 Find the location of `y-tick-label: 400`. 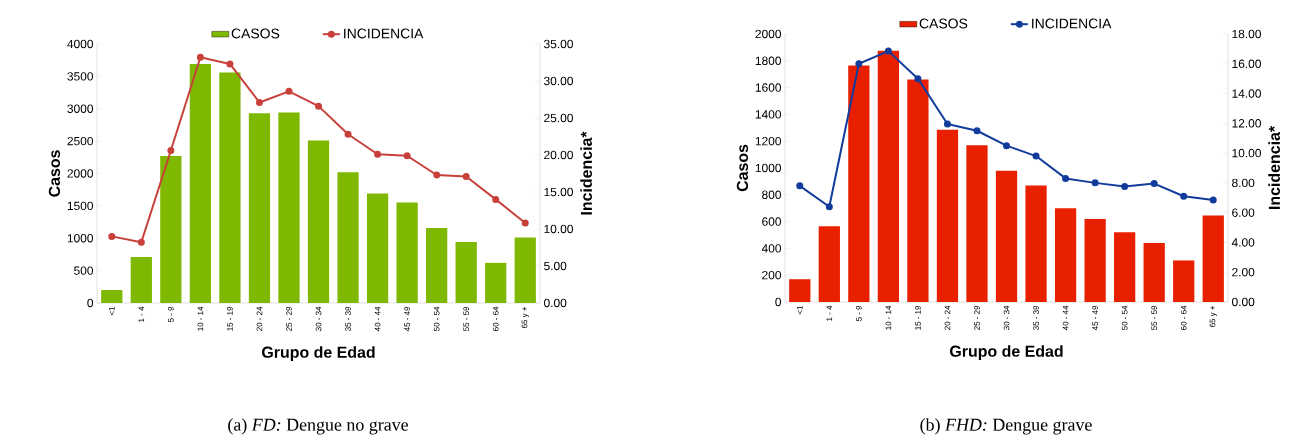

y-tick-label: 400 is located at coordinates (771, 248).